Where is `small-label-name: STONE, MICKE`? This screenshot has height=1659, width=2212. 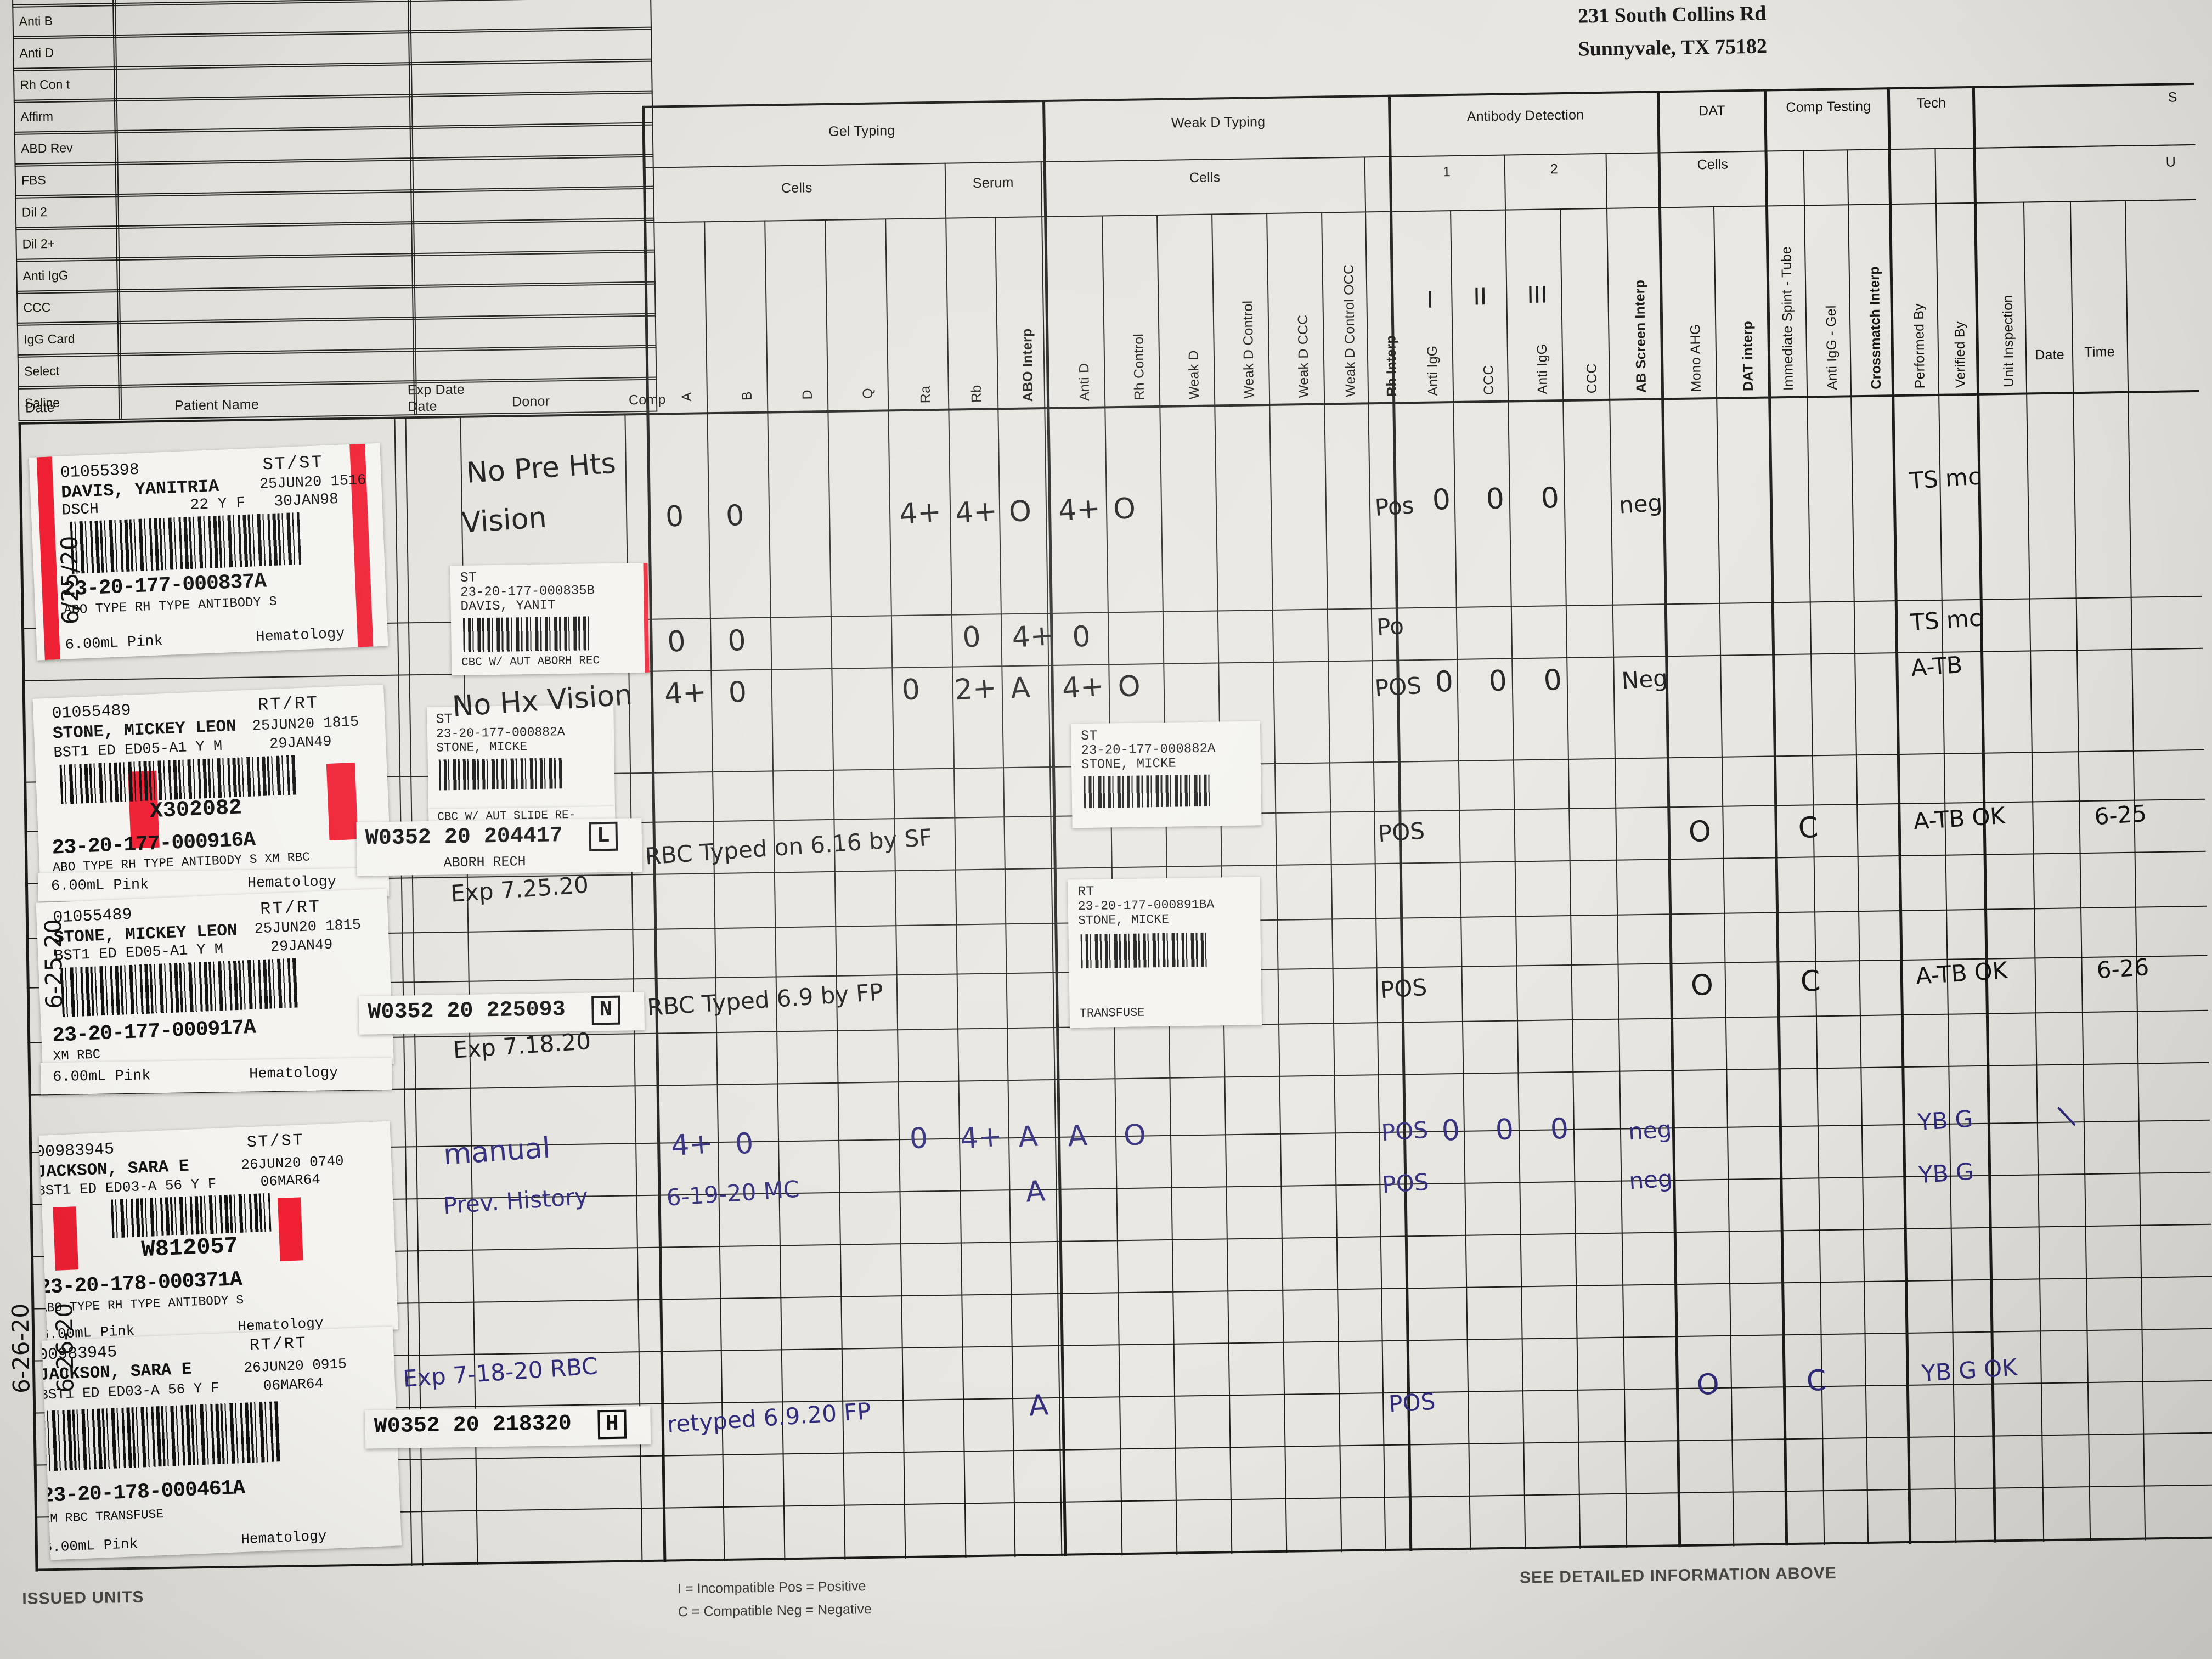
small-label-name: STONE, MICKE is located at coordinates (1123, 920).